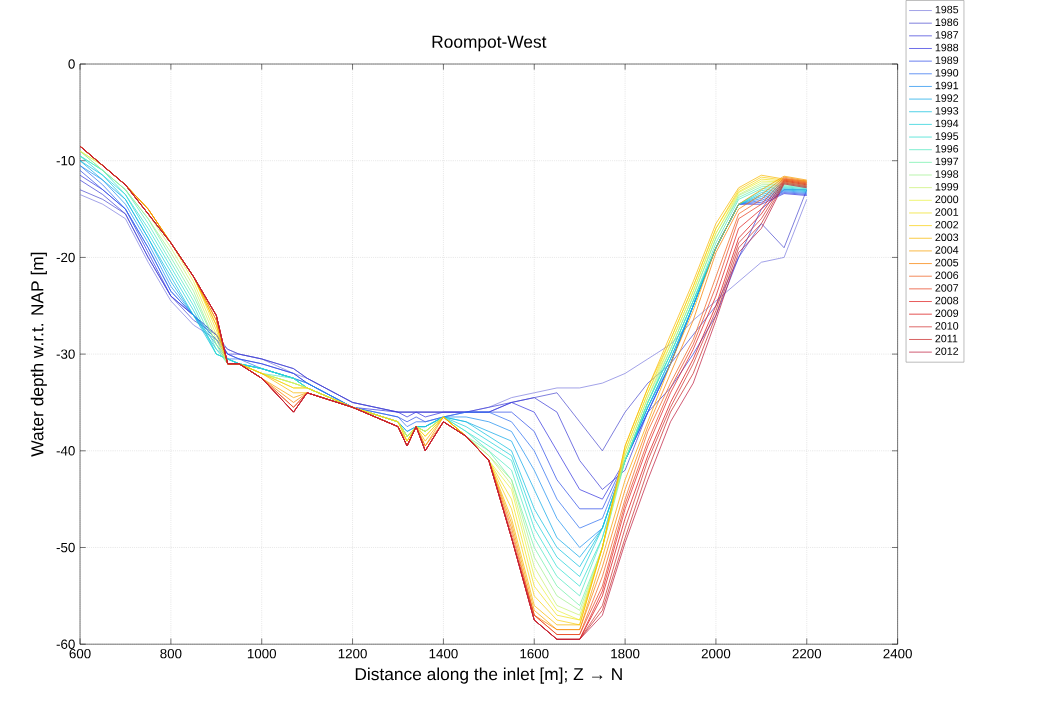 The width and height of the screenshot is (1043, 714). I want to click on legend-label: 2000, so click(947, 199).